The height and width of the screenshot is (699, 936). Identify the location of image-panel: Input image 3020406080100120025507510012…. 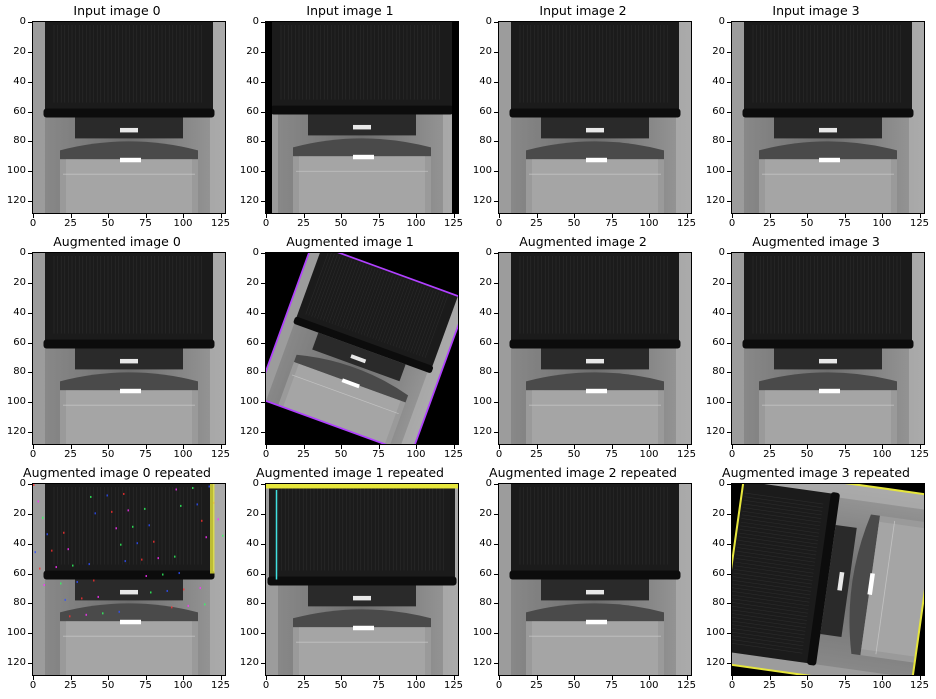
(816, 116).